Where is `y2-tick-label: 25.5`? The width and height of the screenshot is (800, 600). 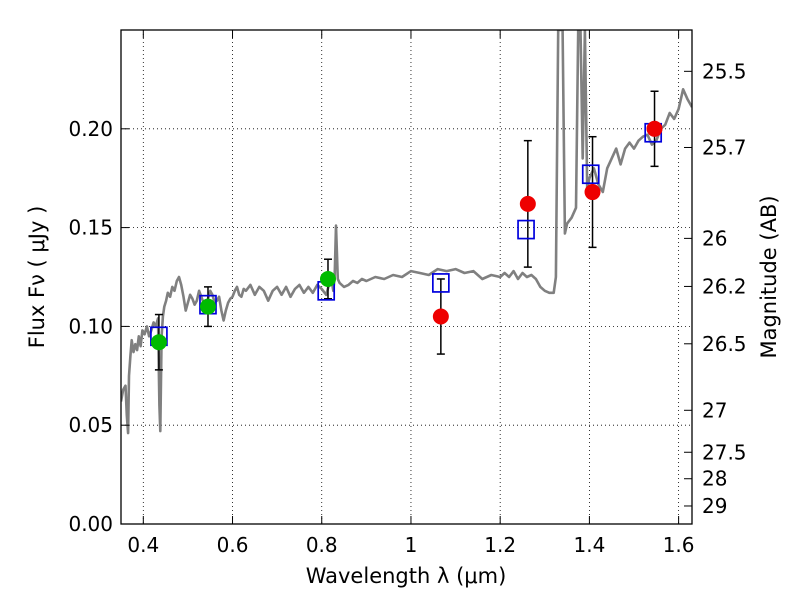
y2-tick-label: 25.5 is located at coordinates (724, 71).